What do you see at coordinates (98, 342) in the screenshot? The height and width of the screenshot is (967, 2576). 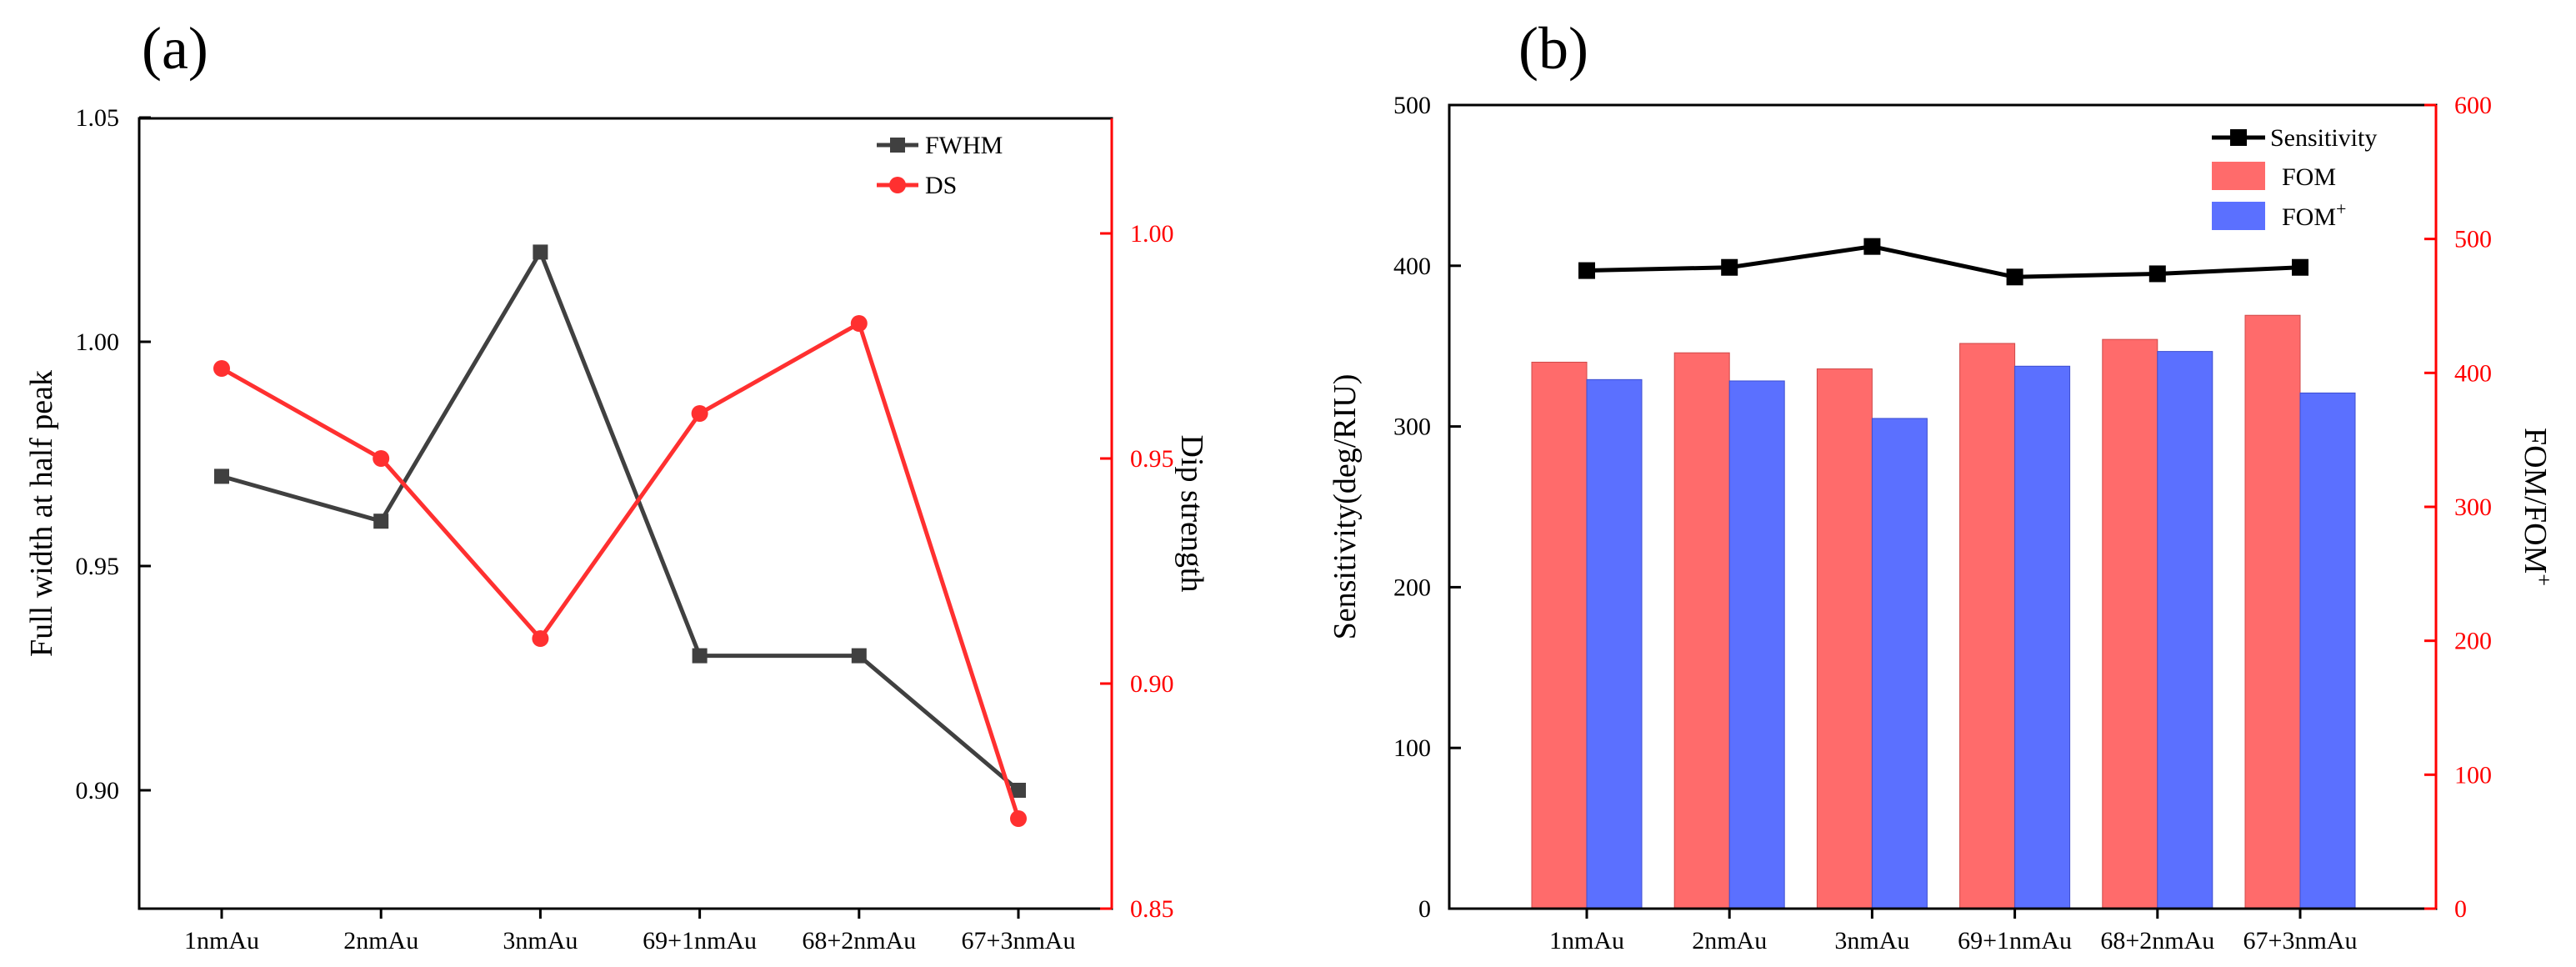 I see `y-tick-label: 1.00` at bounding box center [98, 342].